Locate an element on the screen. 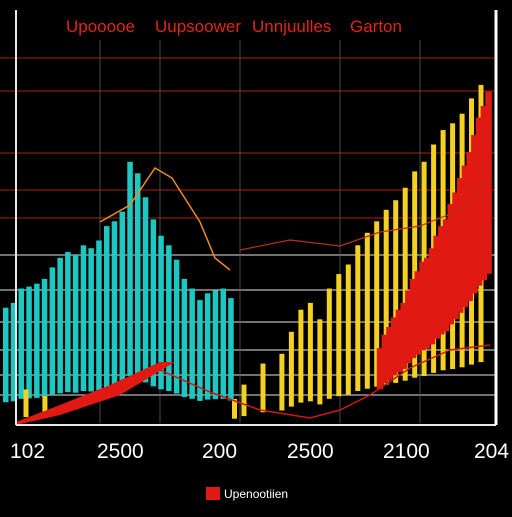  x-tick-label: 2100 is located at coordinates (406, 451).